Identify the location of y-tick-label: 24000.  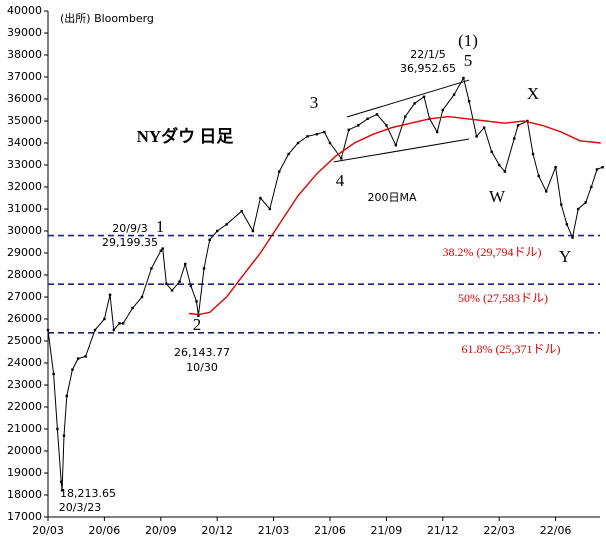
(24, 362).